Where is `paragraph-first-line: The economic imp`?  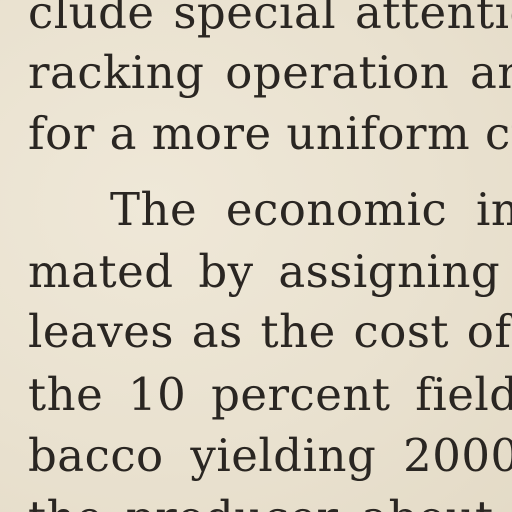 paragraph-first-line: The economic imp is located at coordinates (311, 209).